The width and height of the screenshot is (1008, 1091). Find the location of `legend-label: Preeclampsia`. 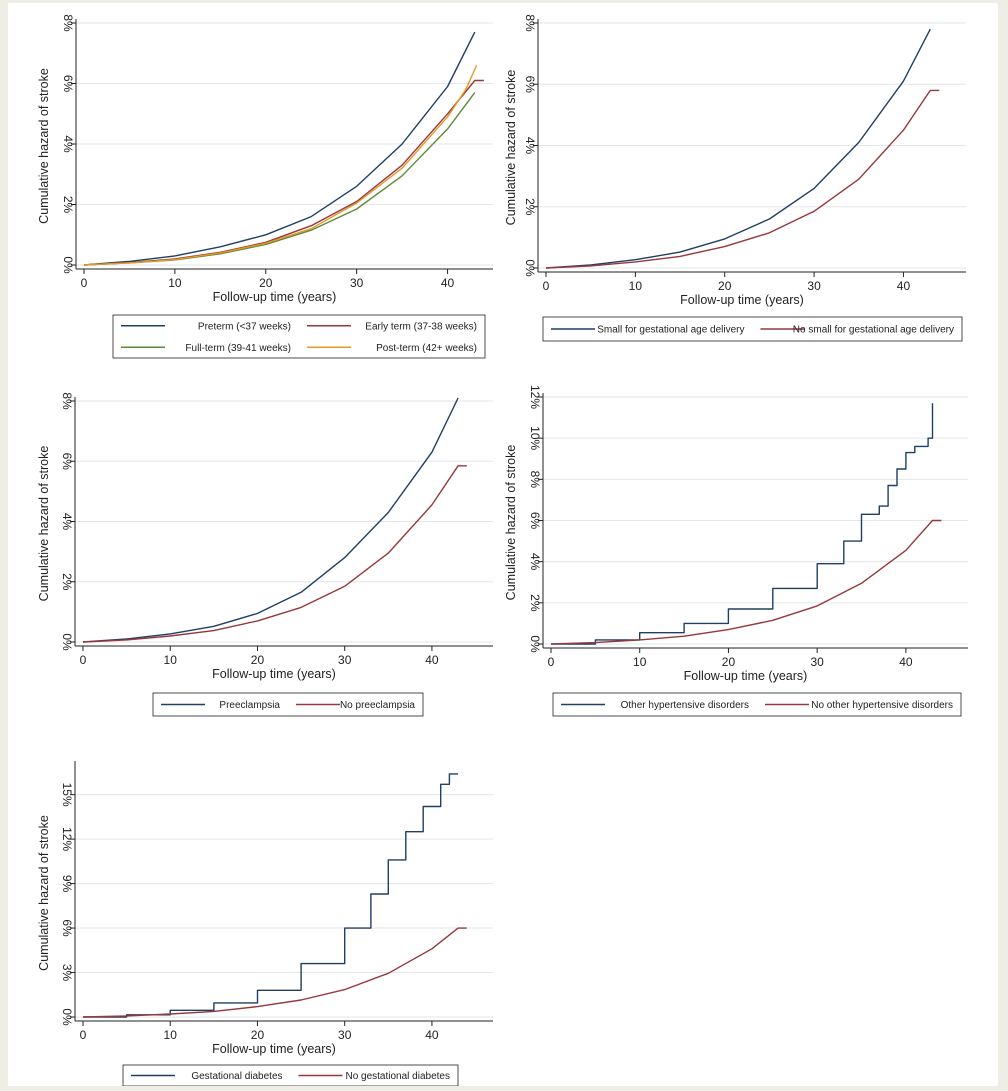

legend-label: Preeclampsia is located at coordinates (249, 705).